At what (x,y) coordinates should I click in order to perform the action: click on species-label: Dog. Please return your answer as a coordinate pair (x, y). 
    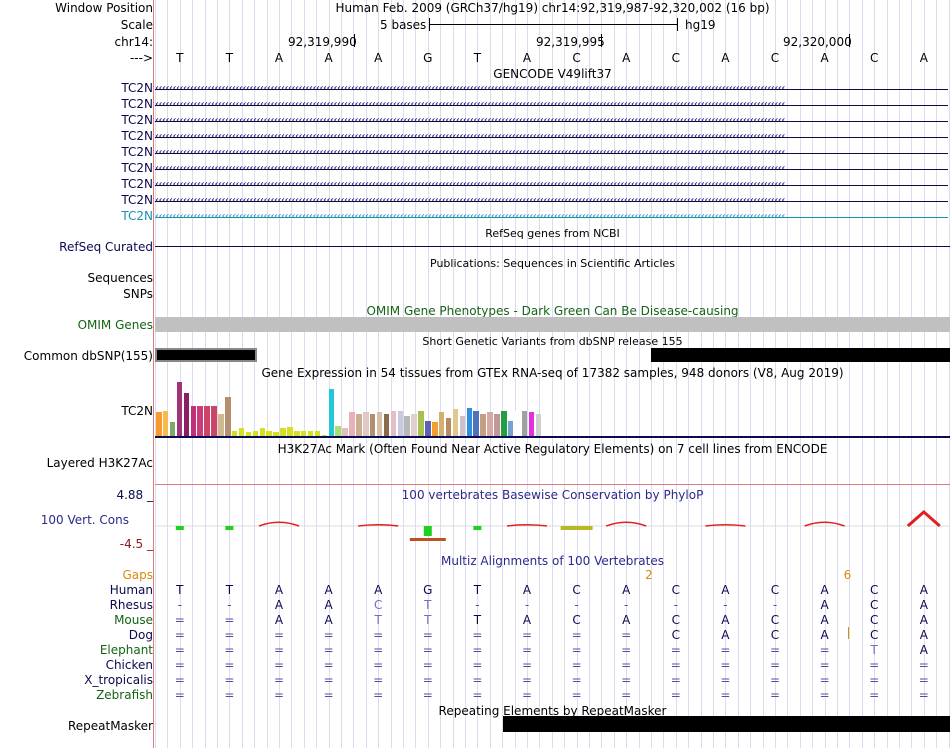
    Looking at the image, I should click on (140, 635).